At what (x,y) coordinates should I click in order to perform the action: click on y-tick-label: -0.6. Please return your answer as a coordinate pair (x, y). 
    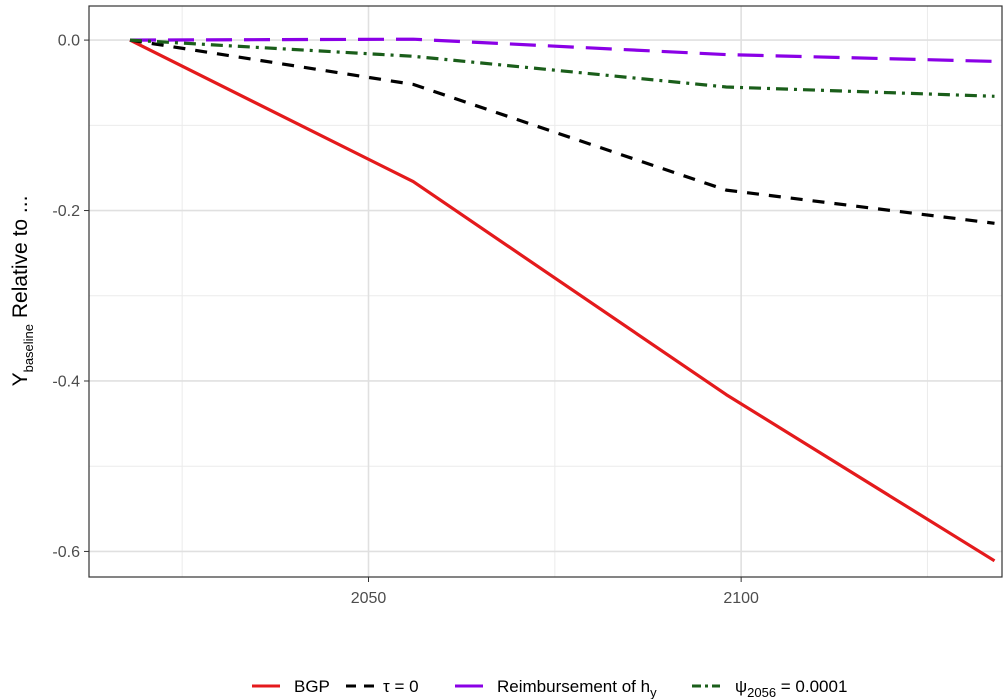
    Looking at the image, I should click on (66, 552).